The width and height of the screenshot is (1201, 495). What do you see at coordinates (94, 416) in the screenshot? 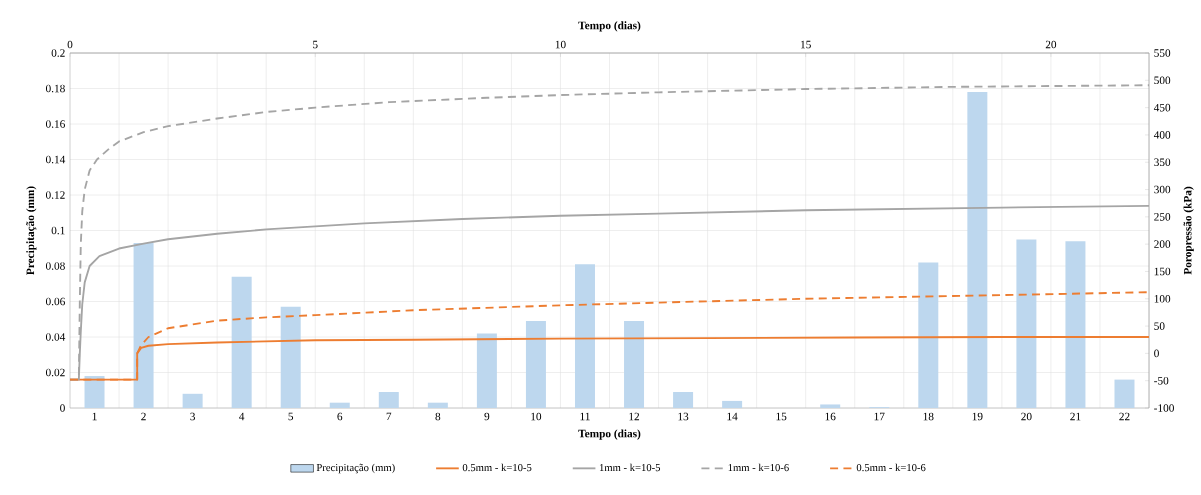
I see `x-tick-label: 1` at bounding box center [94, 416].